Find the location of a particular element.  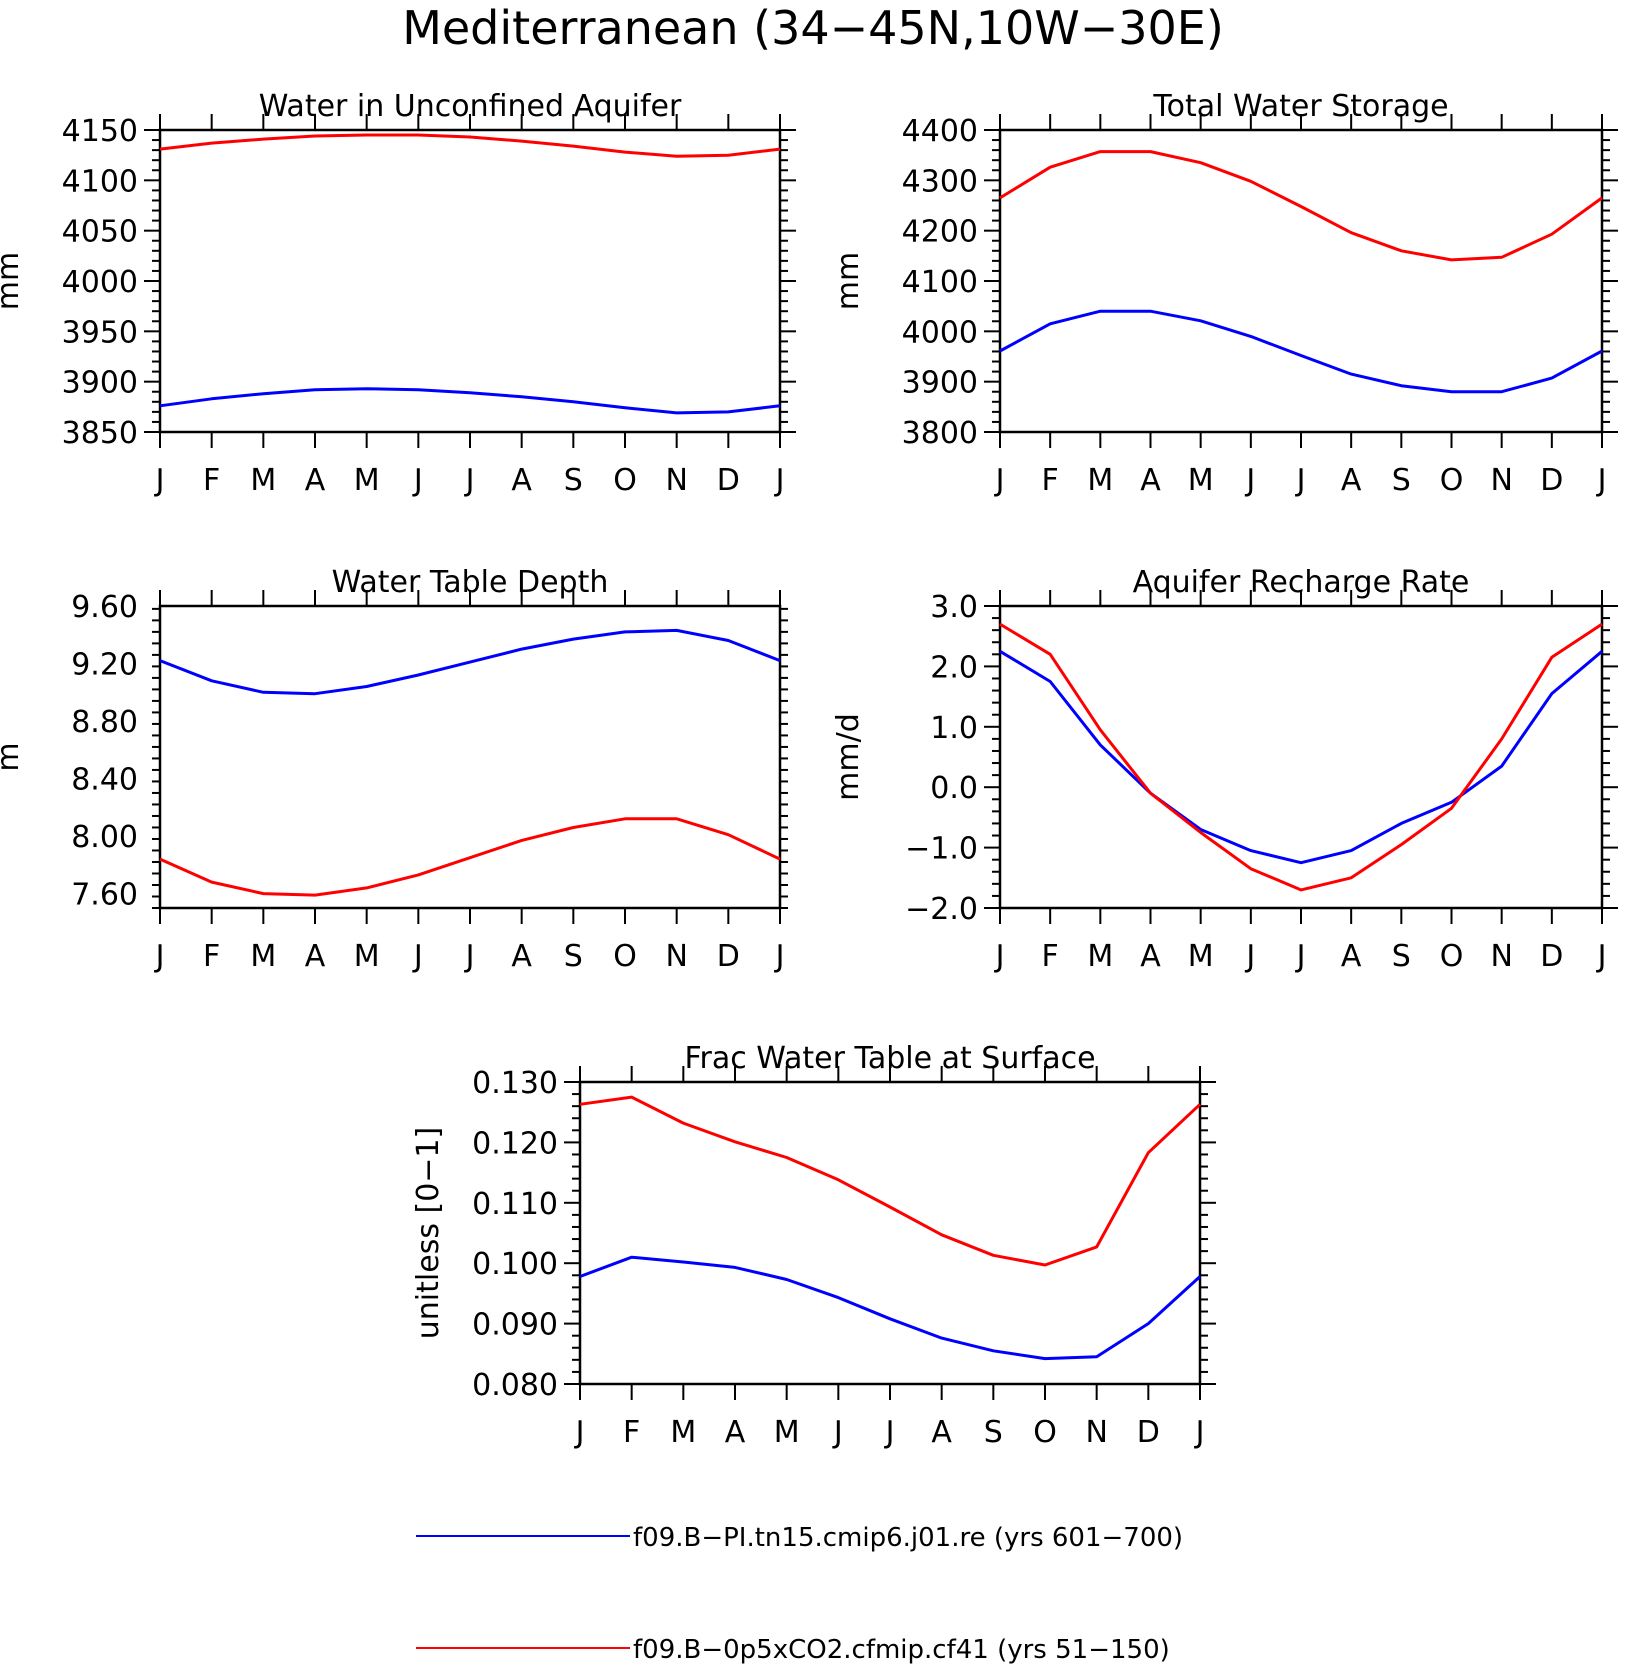

y-tick-label: 3.0 is located at coordinates (954, 607).